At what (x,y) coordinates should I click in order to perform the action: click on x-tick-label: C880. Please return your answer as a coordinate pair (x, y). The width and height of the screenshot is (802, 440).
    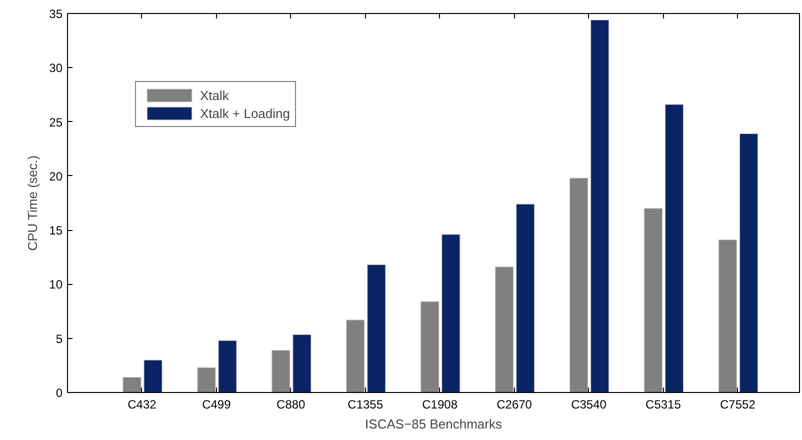
    Looking at the image, I should click on (291, 405).